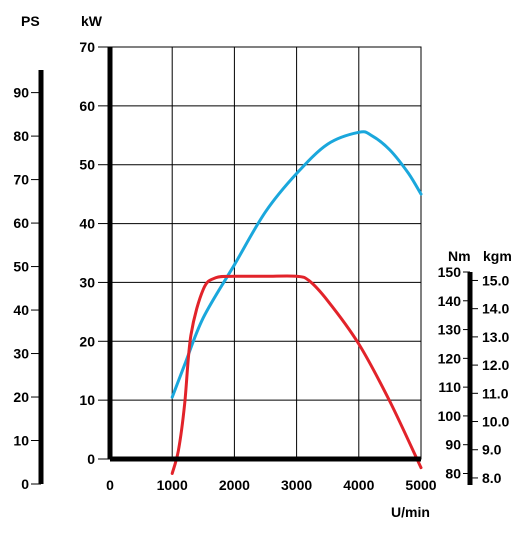  I want to click on x-tick-label: 0, so click(110, 485).